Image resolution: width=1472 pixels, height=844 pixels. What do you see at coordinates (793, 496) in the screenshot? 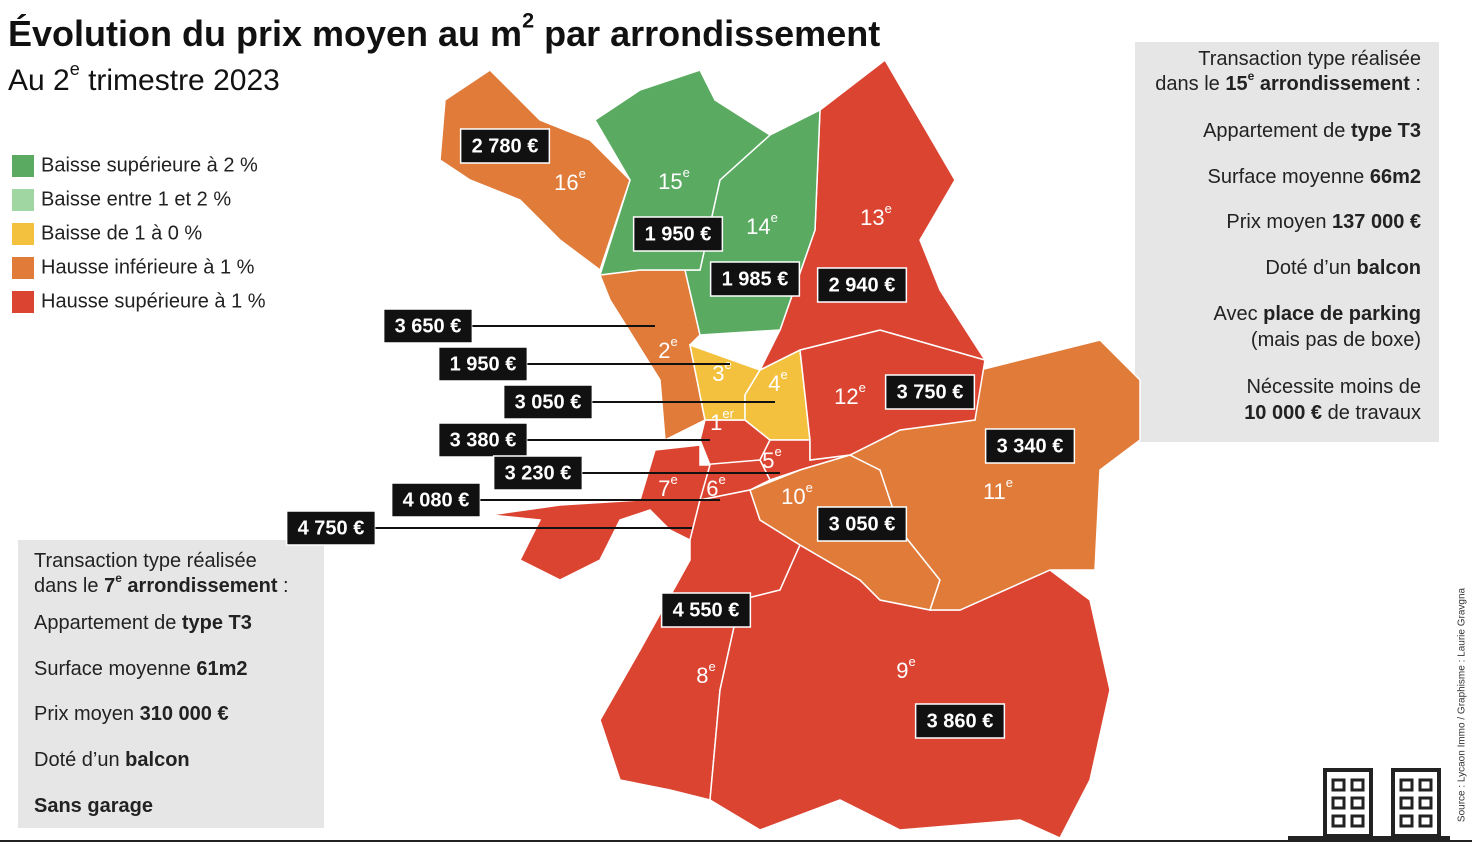
I see `district-number: 10` at bounding box center [793, 496].